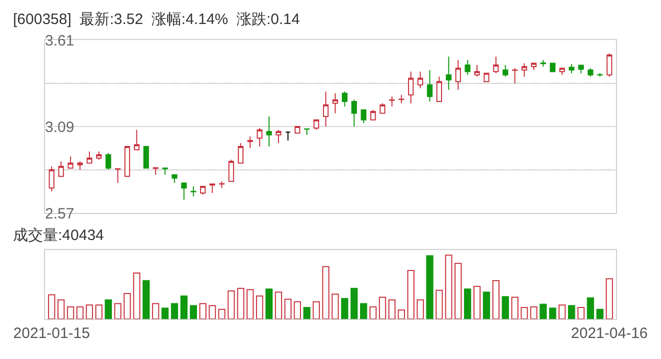 The width and height of the screenshot is (661, 359). What do you see at coordinates (58, 235) in the screenshot?
I see `chart-title: 成交量:40434` at bounding box center [58, 235].